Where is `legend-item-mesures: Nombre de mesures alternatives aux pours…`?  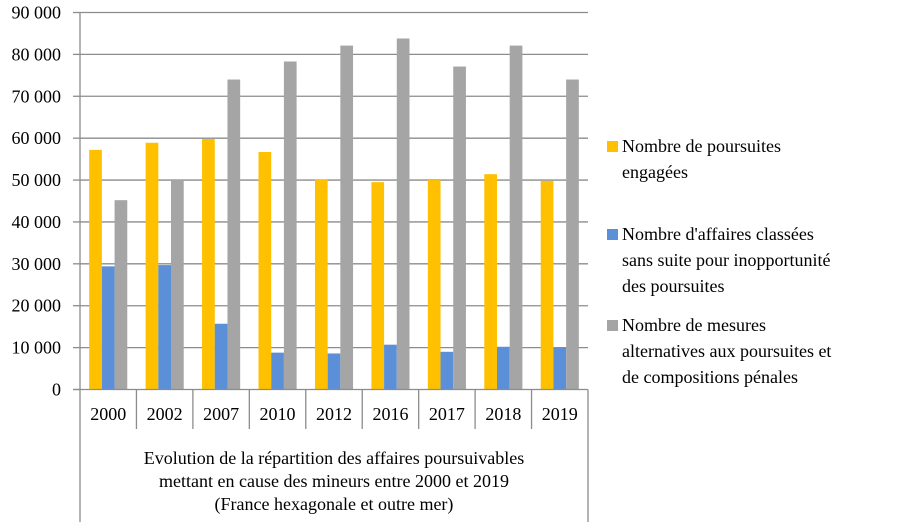
legend-item-mesures: Nombre de mesures alternatives aux pours… is located at coordinates (762, 351).